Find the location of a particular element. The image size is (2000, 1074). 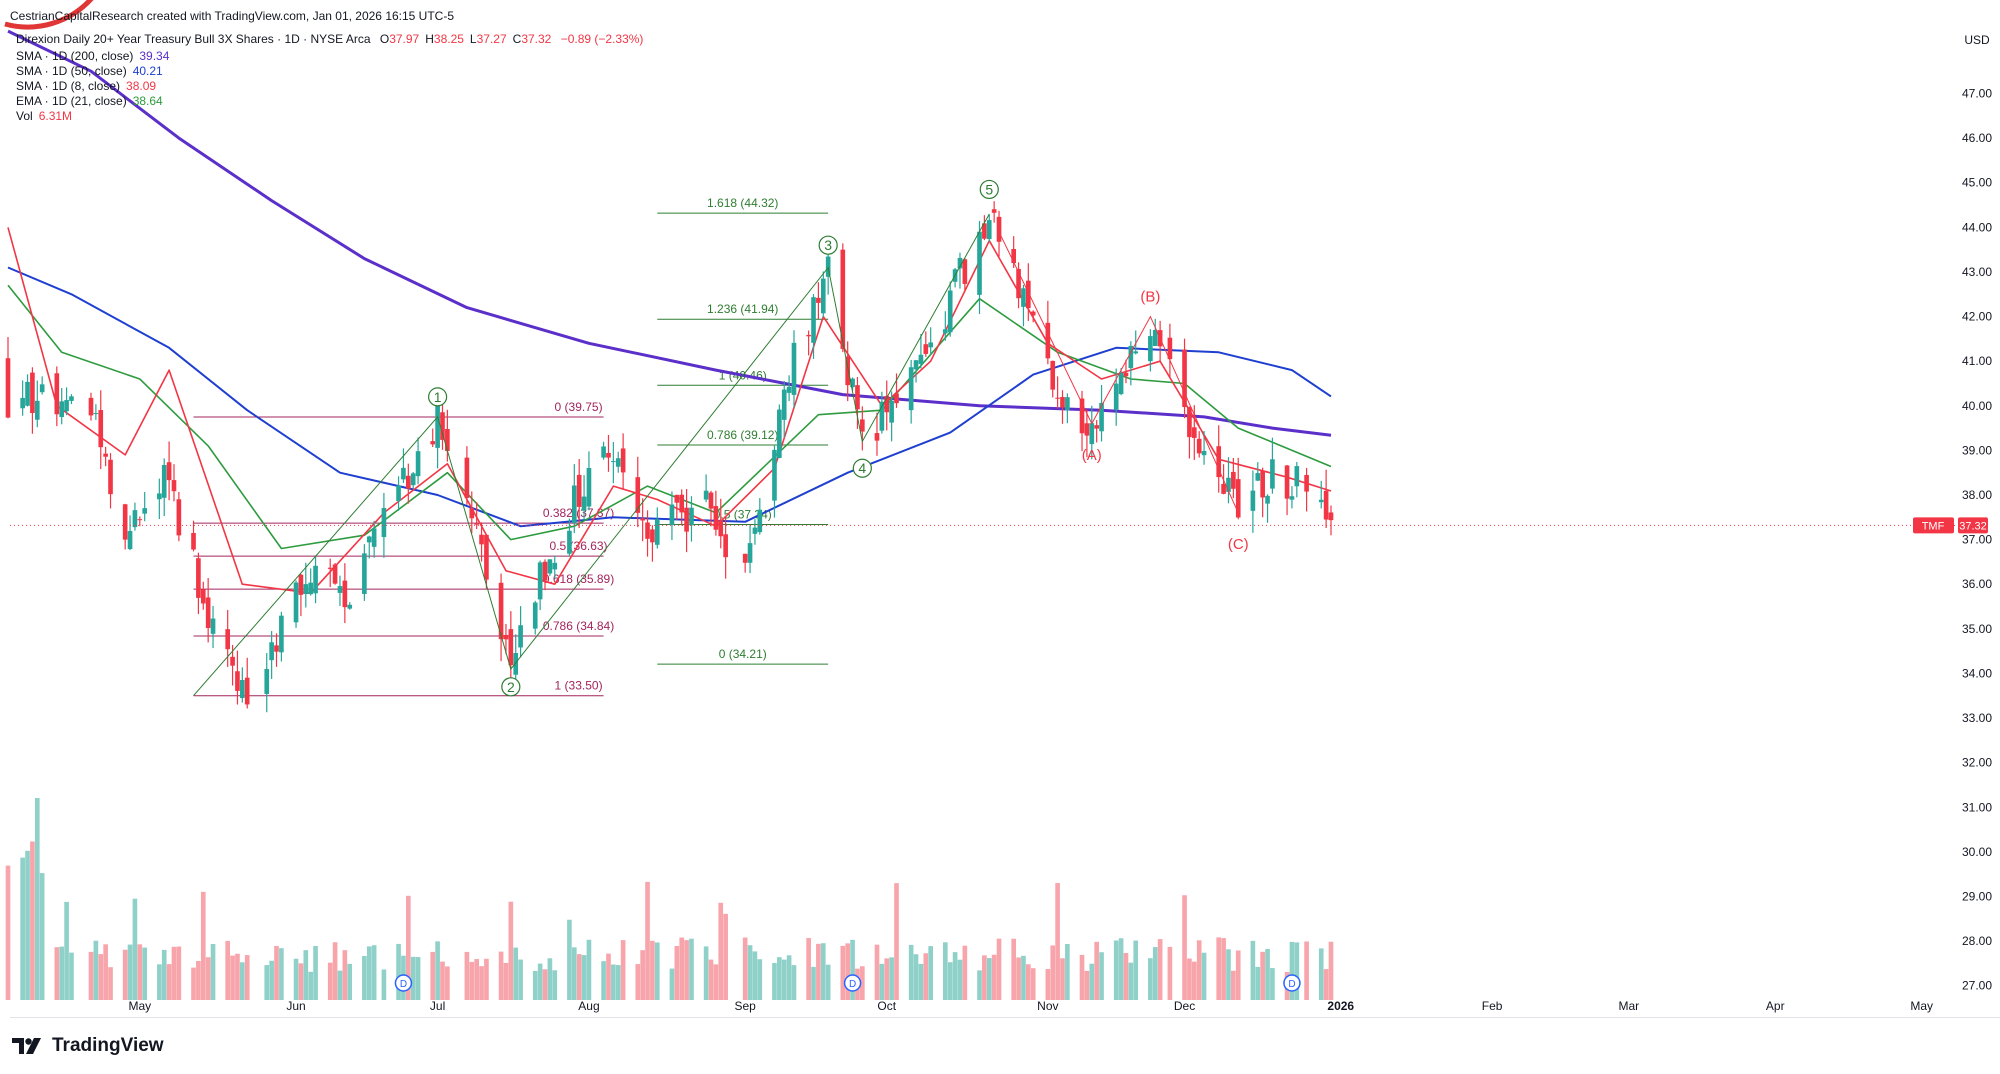

tradingview-logo: TradingView is located at coordinates (88, 1046).